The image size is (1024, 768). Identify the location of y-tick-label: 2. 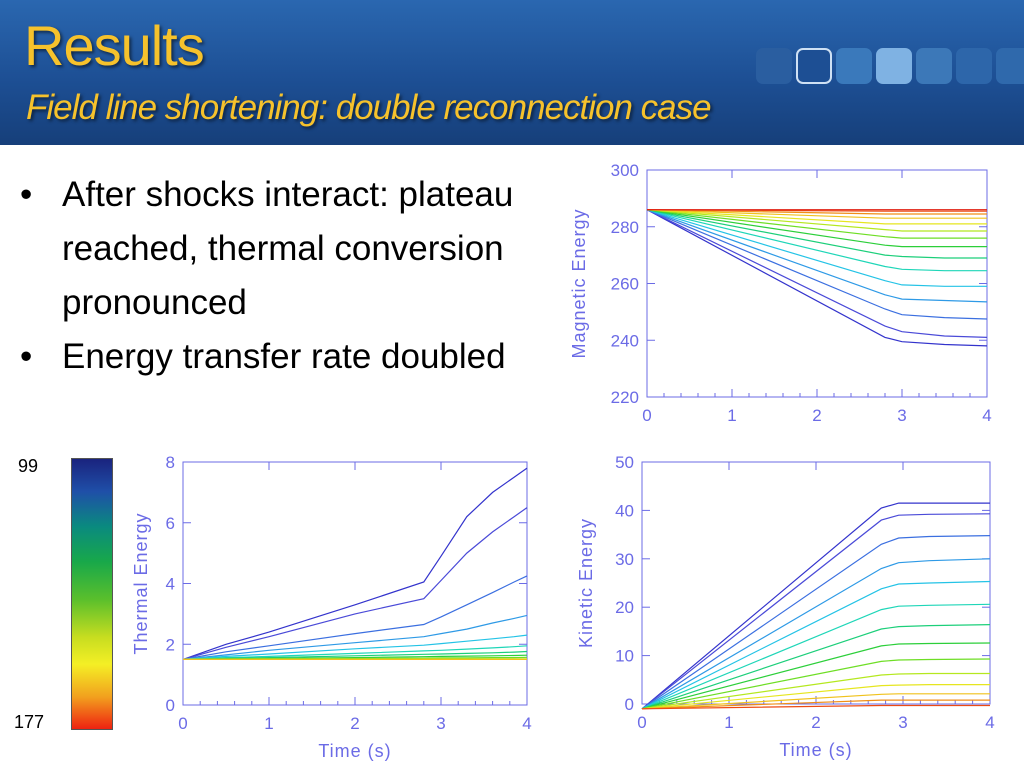
(170, 644).